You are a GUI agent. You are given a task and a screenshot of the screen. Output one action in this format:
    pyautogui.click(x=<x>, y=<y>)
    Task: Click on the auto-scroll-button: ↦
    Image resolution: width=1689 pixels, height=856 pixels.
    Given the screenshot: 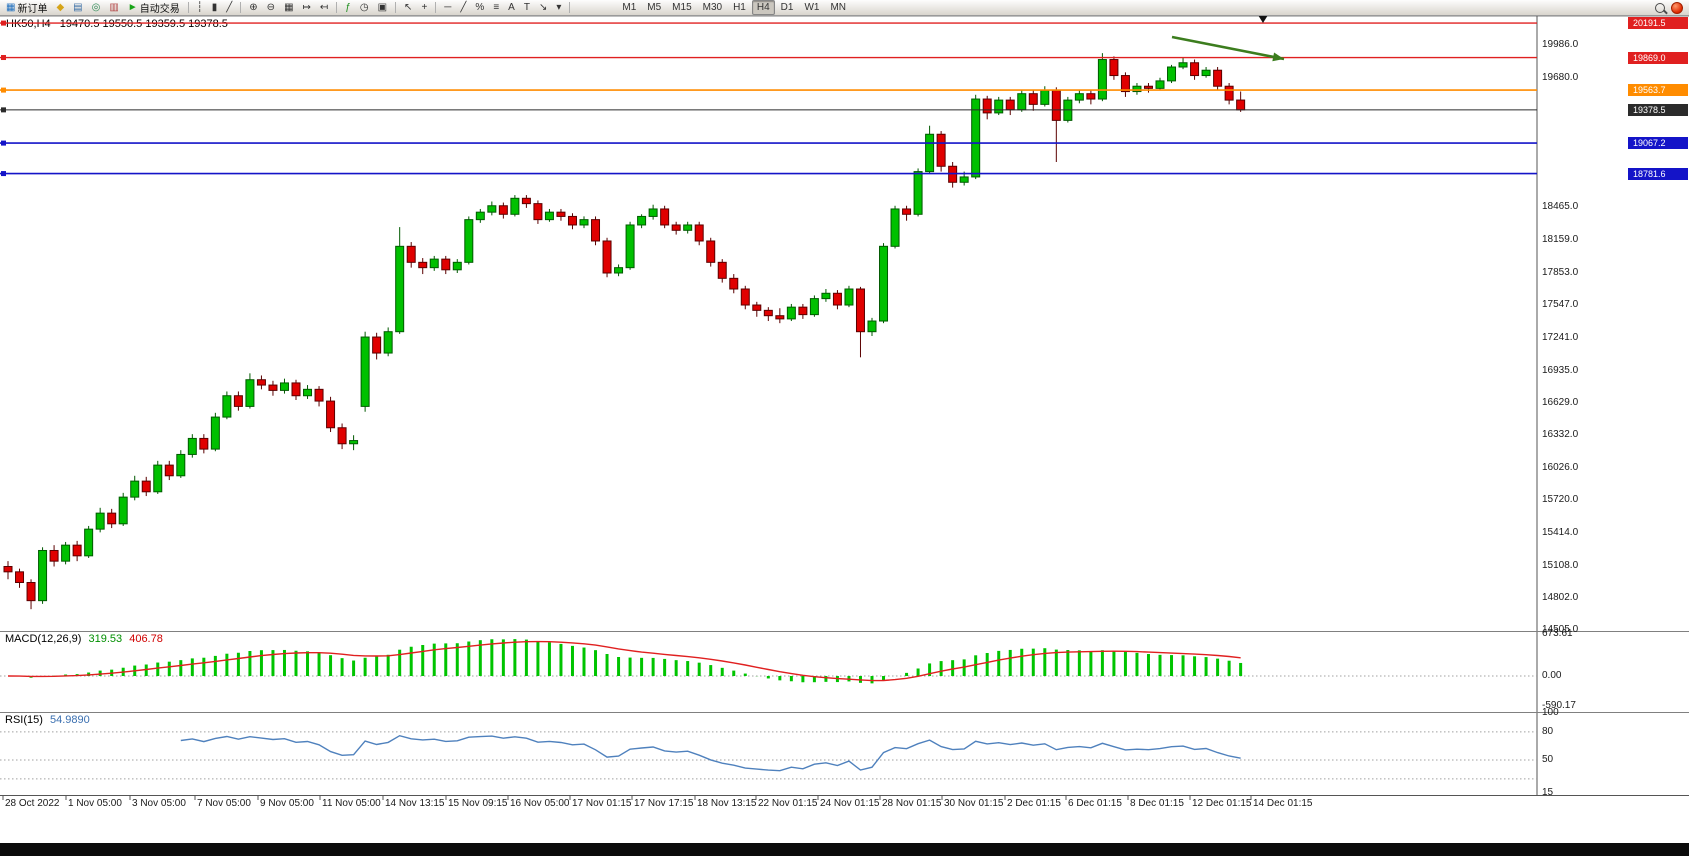 What is the action you would take?
    pyautogui.click(x=307, y=7)
    